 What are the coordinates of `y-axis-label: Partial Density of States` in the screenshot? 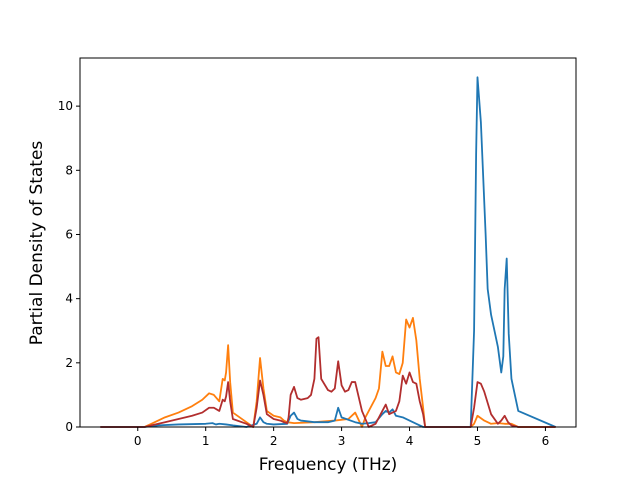 It's located at (37, 243).